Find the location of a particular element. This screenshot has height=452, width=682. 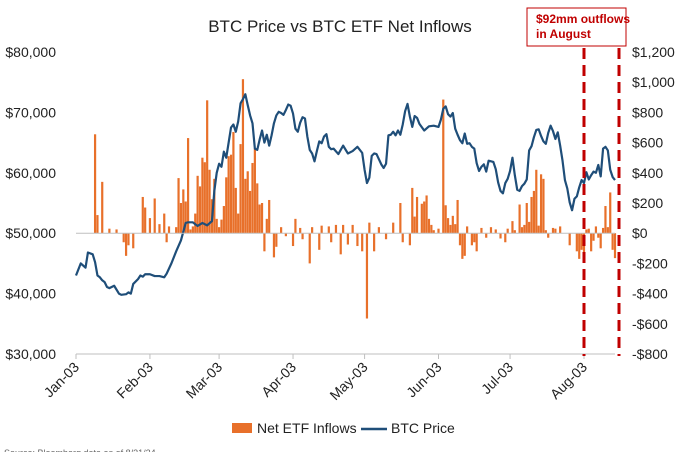

chart-title: BTC Price vs BTC ETF Net Inflows is located at coordinates (340, 26).